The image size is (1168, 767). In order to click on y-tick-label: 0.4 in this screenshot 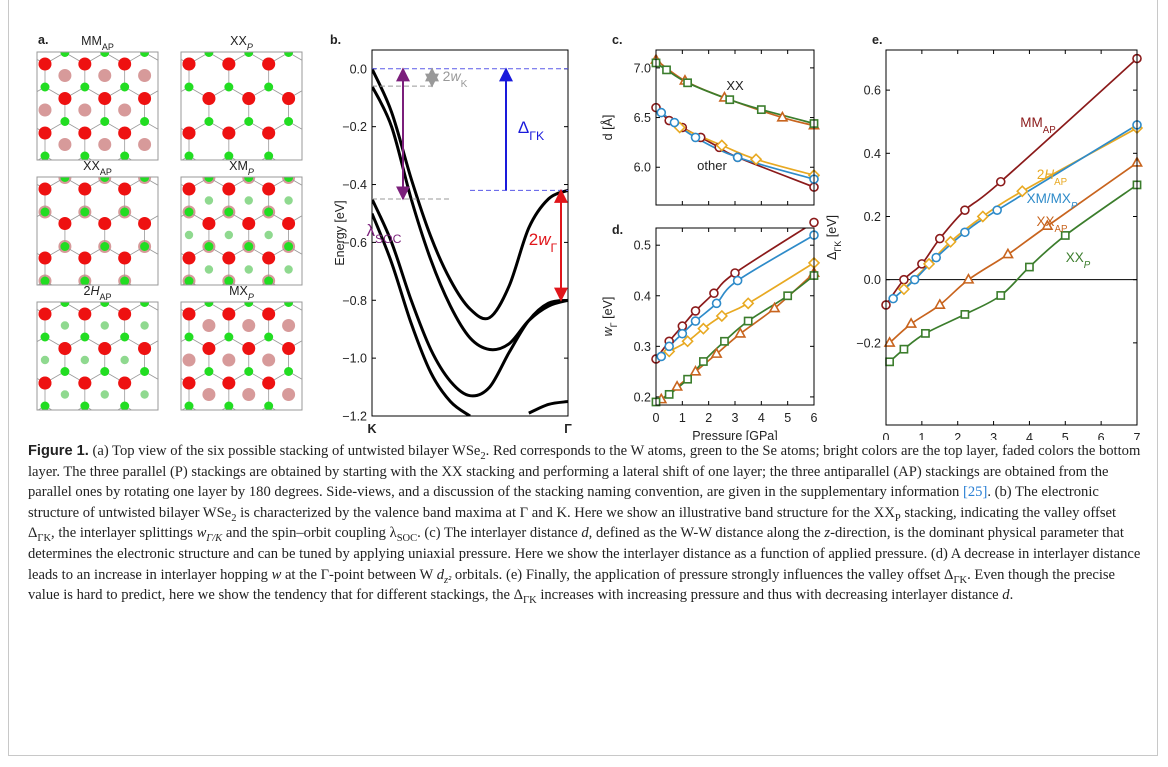, I will do `click(642, 296)`.